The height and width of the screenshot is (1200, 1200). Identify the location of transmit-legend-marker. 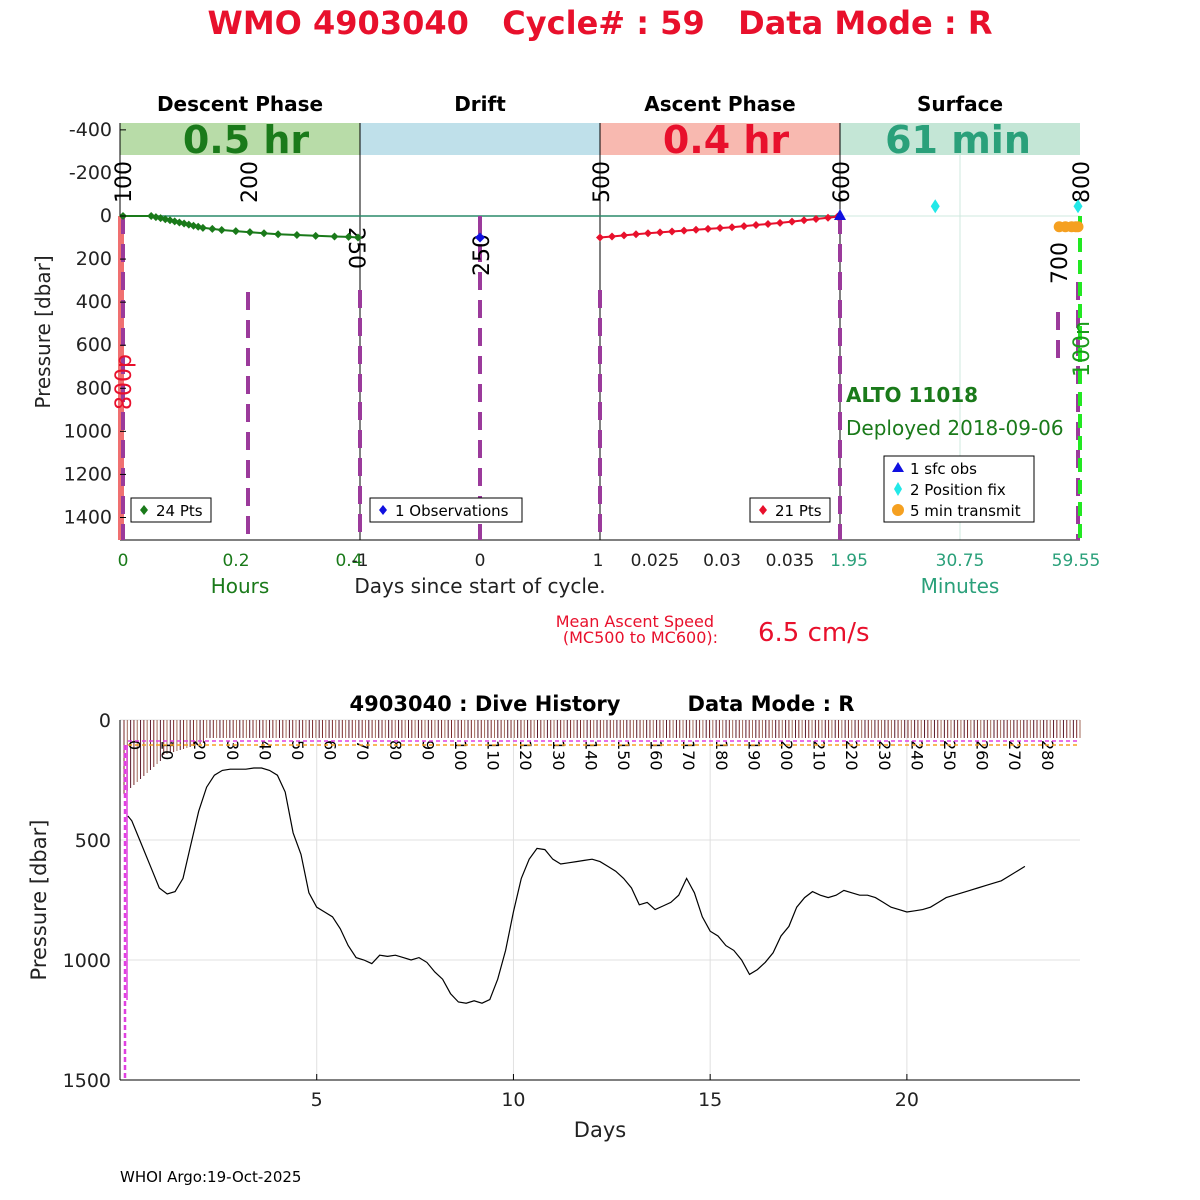
(898, 510).